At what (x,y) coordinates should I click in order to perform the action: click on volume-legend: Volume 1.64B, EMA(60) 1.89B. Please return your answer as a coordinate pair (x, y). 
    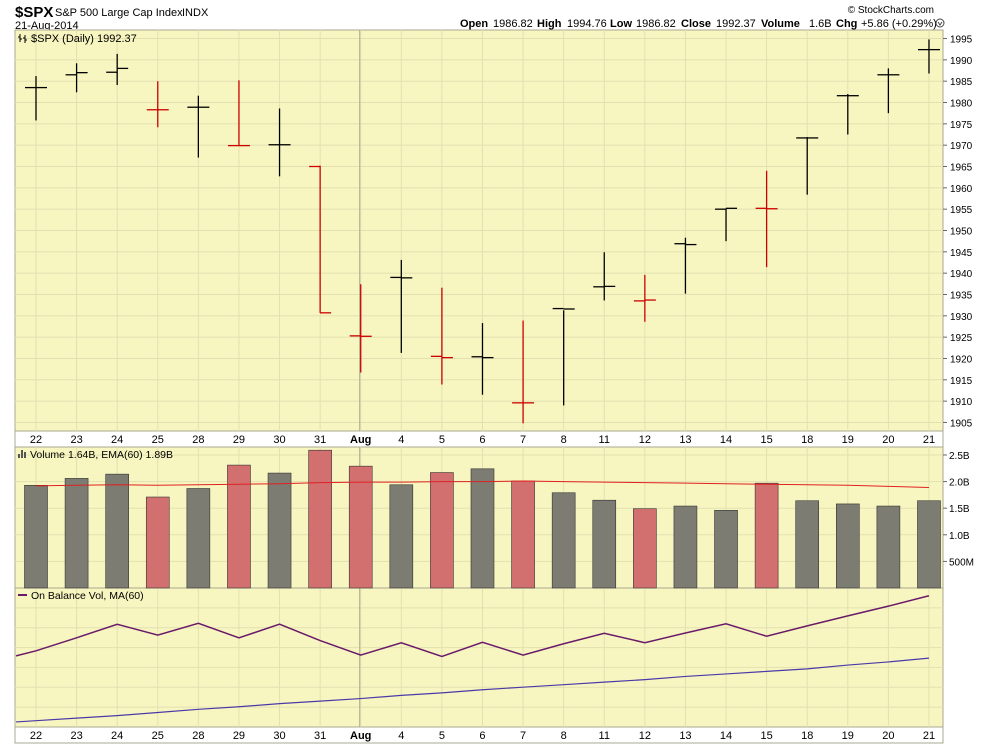
    Looking at the image, I should click on (95, 455).